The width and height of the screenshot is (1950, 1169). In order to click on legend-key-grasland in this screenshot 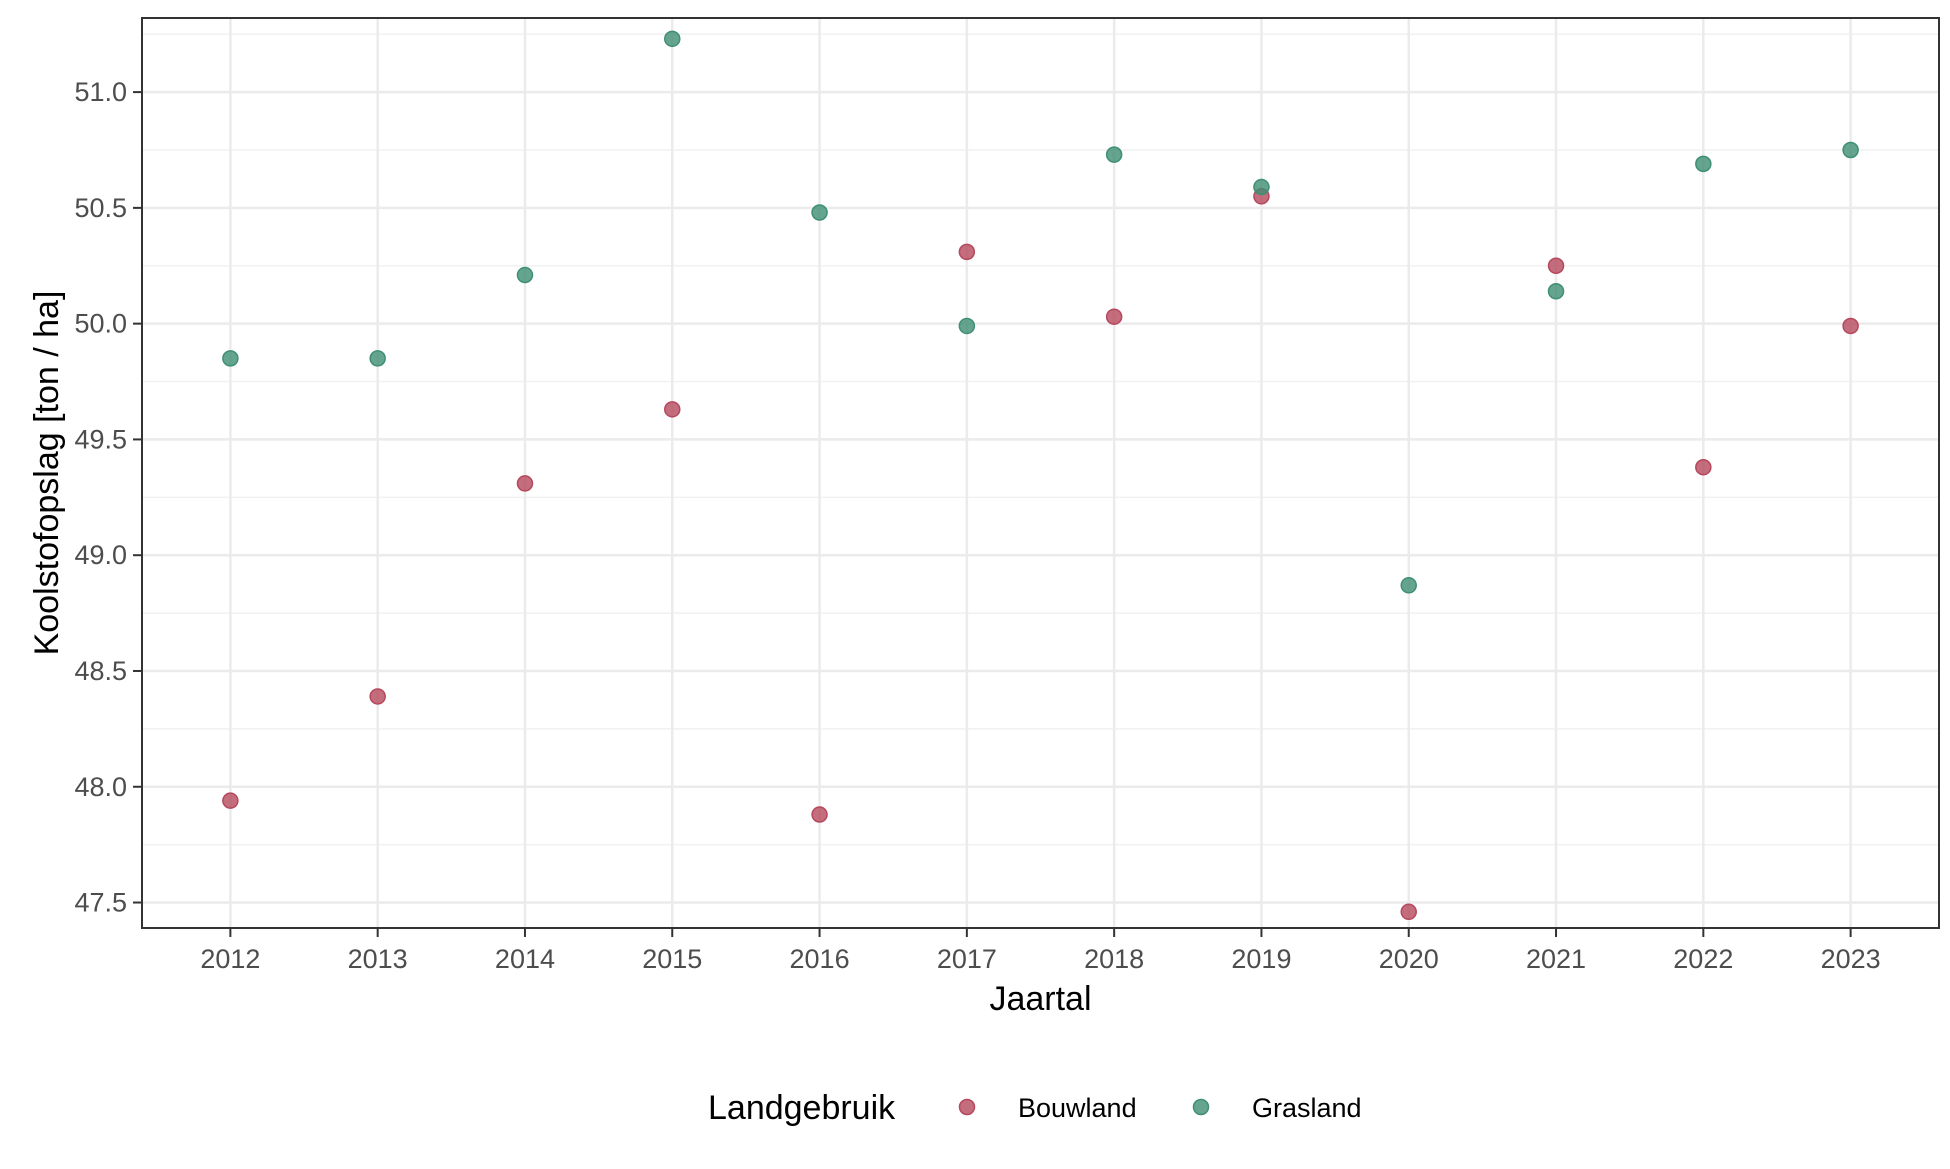, I will do `click(1201, 1107)`.